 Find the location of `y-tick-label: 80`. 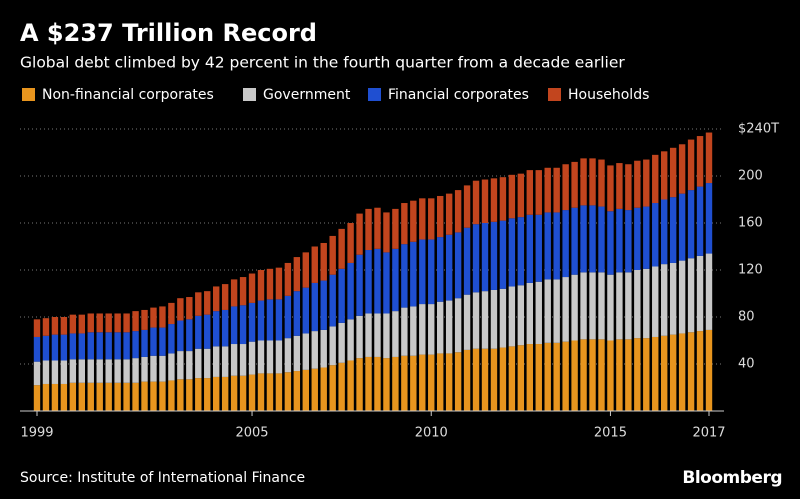

y-tick-label: 80 is located at coordinates (746, 317).